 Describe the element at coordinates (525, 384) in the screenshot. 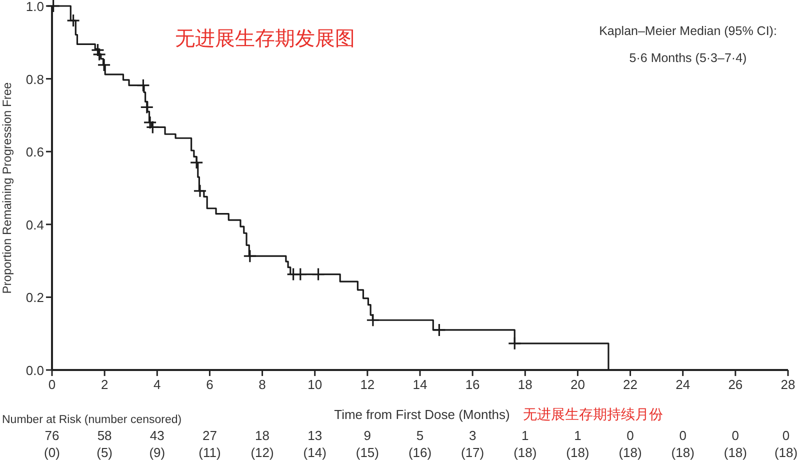

I see `x-tick-label: 18` at that location.